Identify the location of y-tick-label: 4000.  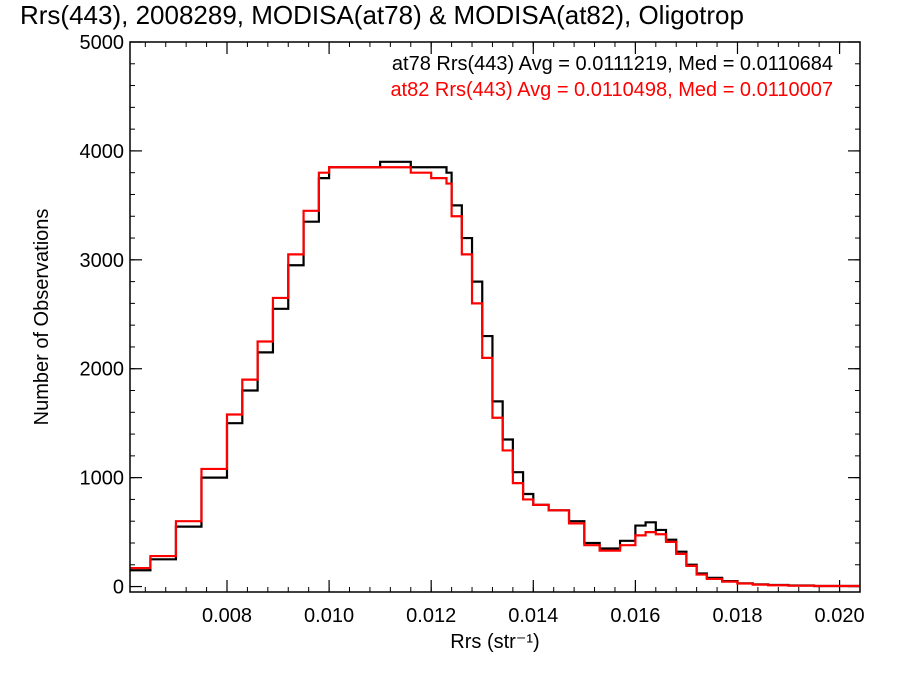
(102, 152).